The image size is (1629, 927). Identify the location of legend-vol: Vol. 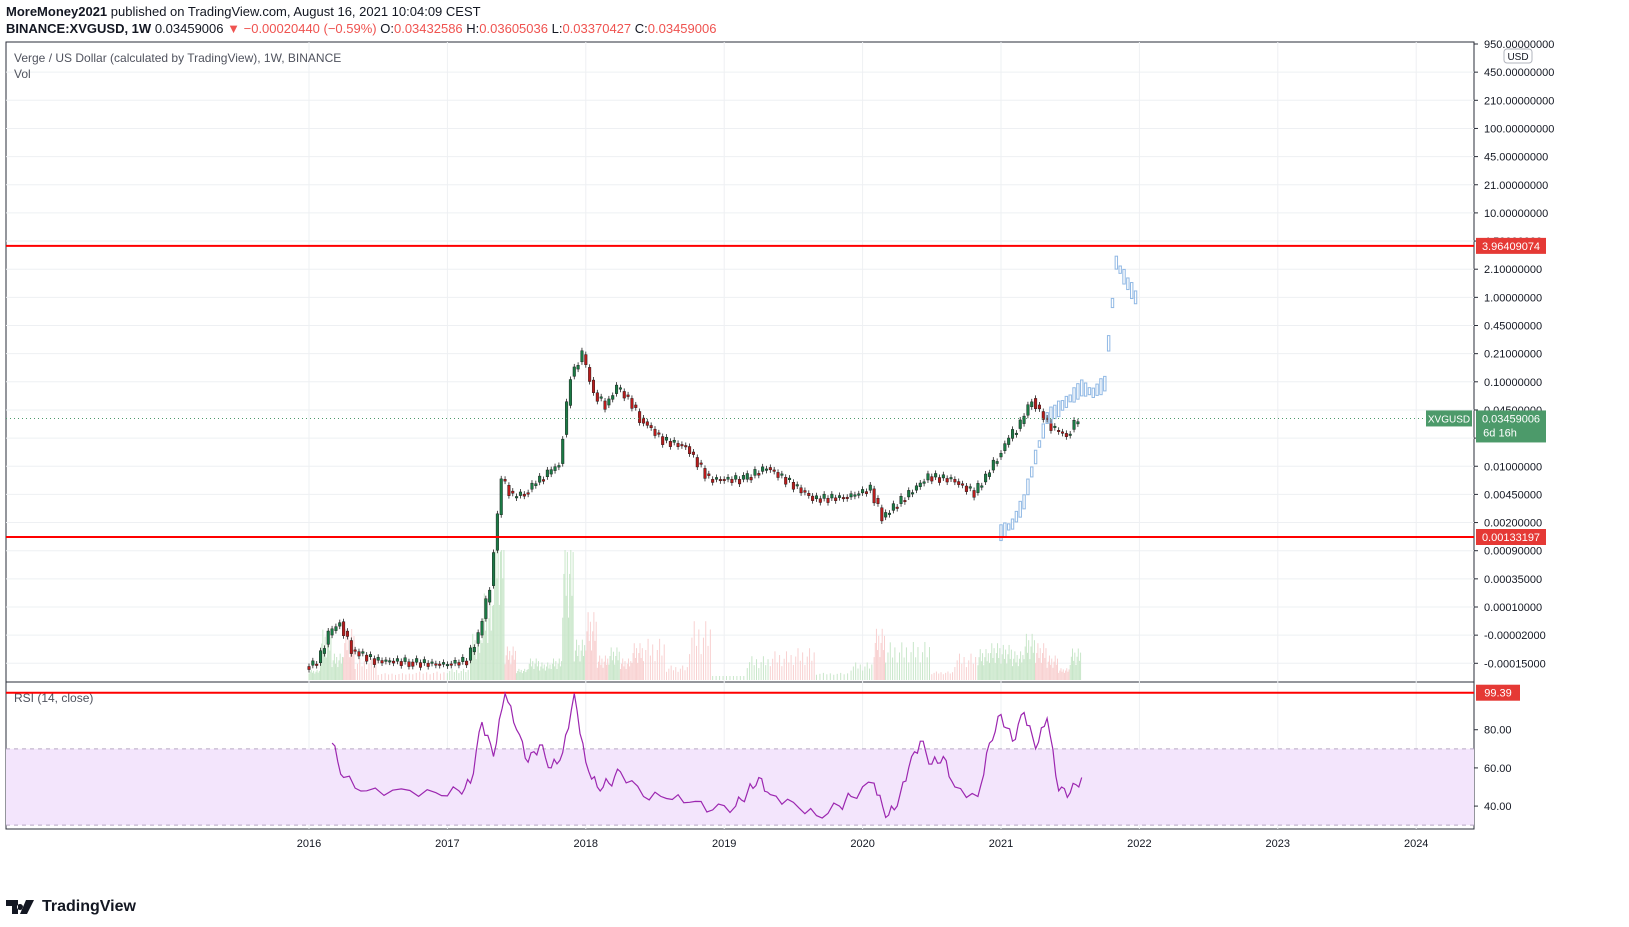
(22, 74).